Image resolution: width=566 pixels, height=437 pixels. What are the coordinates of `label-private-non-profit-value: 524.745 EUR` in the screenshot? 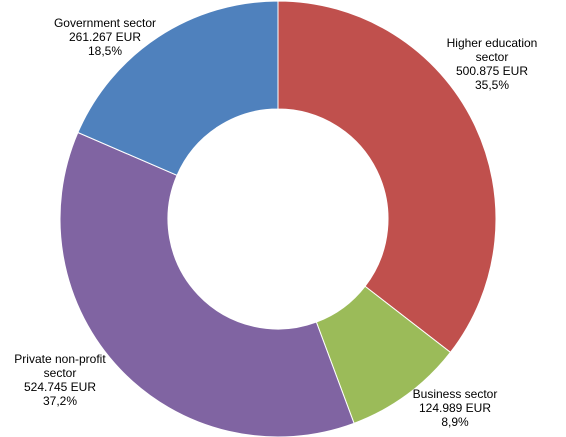 It's located at (60, 387).